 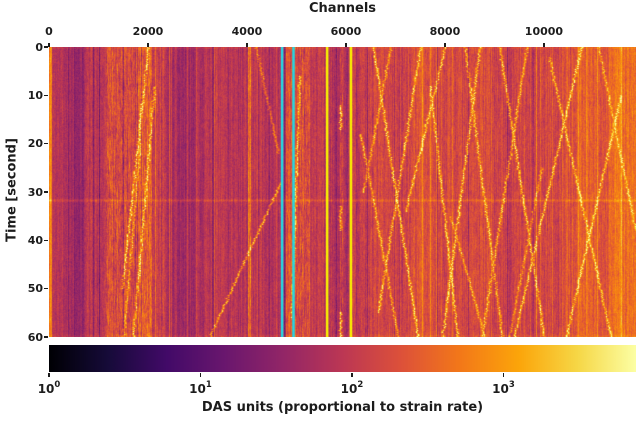 What do you see at coordinates (200, 388) in the screenshot?
I see `colorbar-tick-label: 10¹` at bounding box center [200, 388].